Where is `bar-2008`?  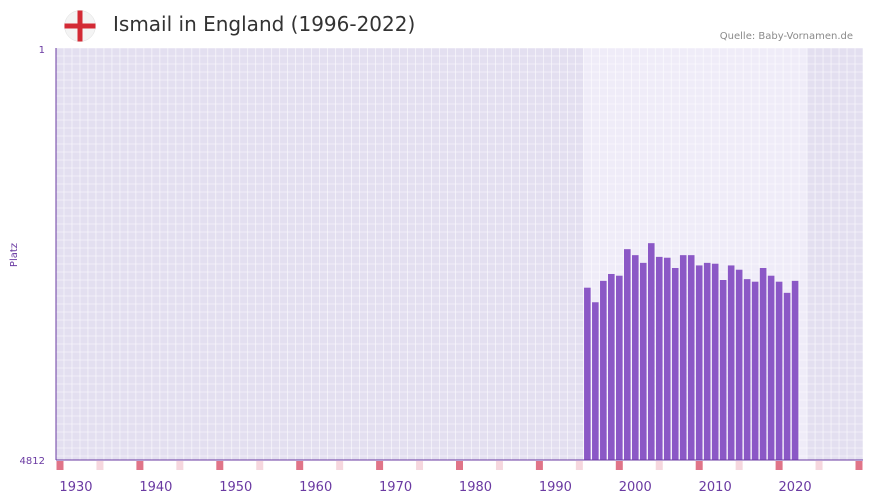 bar-2008 is located at coordinates (699, 362).